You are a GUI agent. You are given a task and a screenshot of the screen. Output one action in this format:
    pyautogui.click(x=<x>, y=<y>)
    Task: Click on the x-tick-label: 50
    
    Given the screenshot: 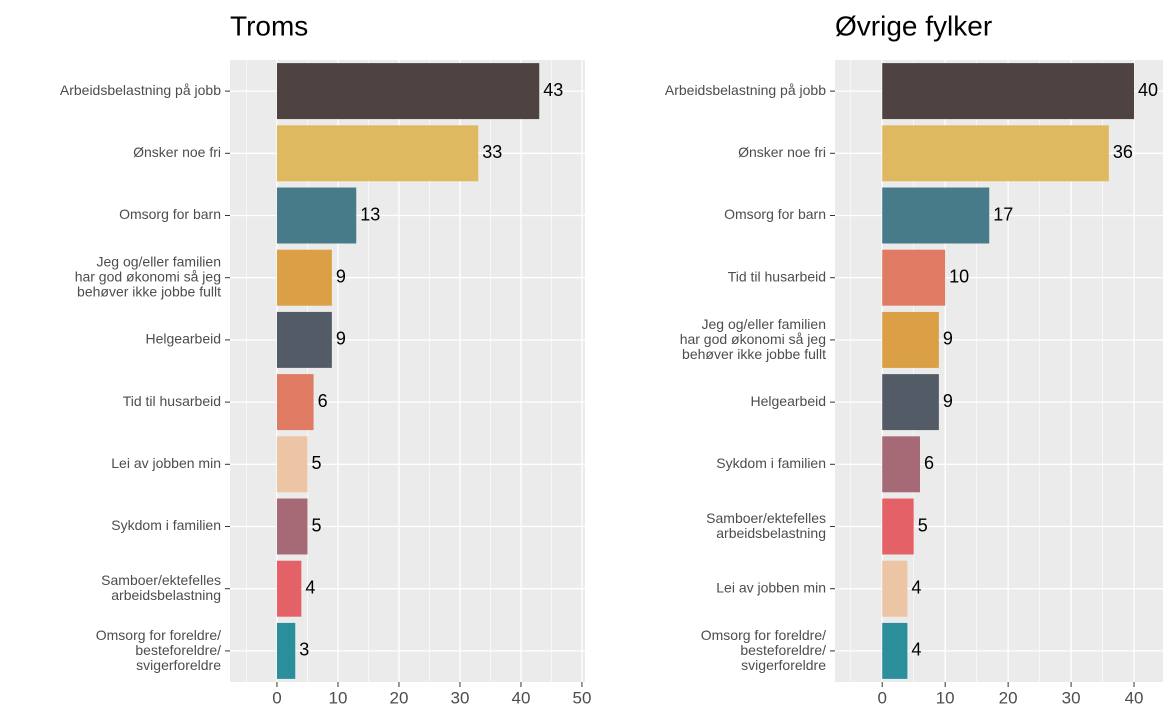 What is the action you would take?
    pyautogui.click(x=581, y=697)
    